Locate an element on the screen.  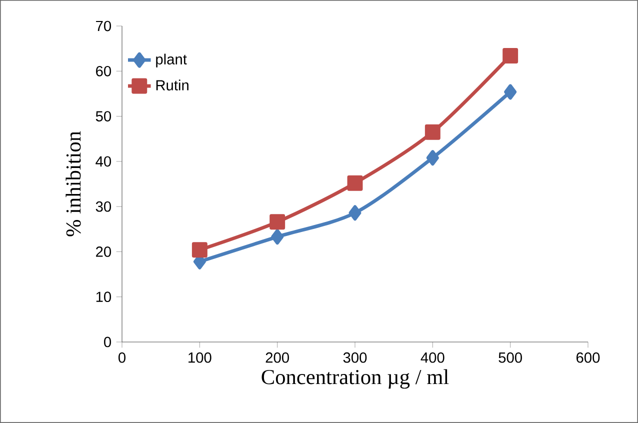
x-tick-label: 200 is located at coordinates (277, 357).